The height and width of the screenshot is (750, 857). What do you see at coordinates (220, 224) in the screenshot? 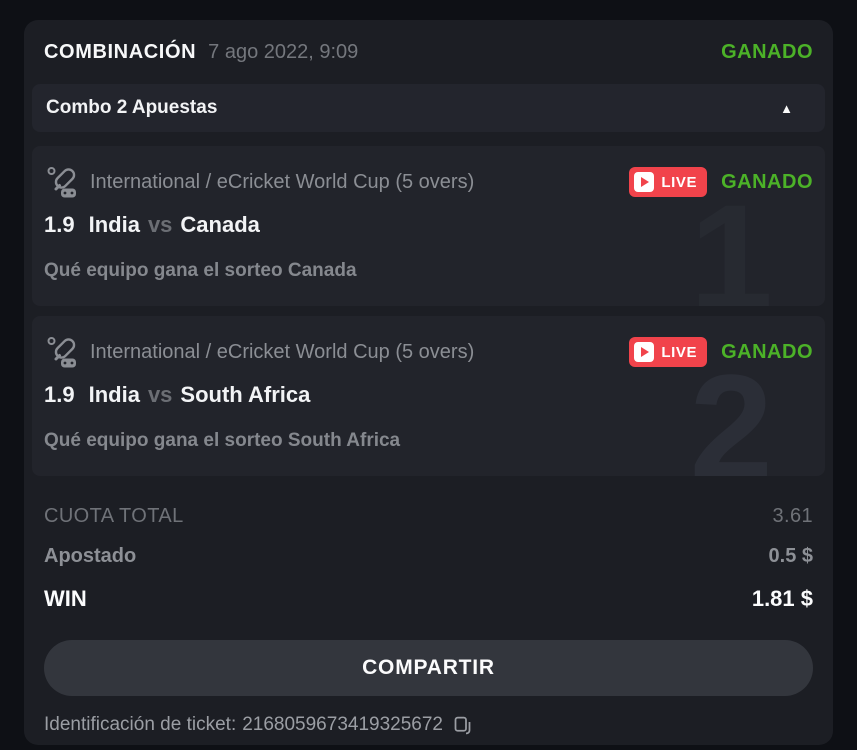
I see `away-team: Canada` at bounding box center [220, 224].